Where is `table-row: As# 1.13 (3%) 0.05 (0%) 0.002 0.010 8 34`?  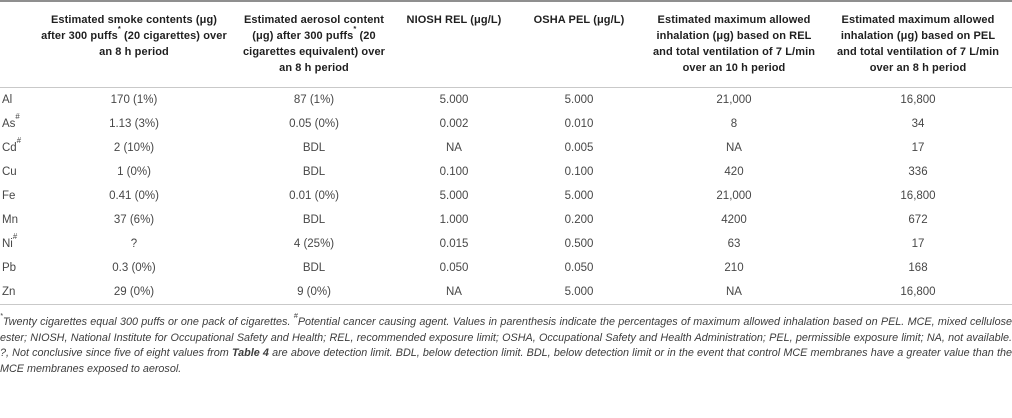
table-row: As# 1.13 (3%) 0.05 (0%) 0.002 0.010 8 34 is located at coordinates (506, 124).